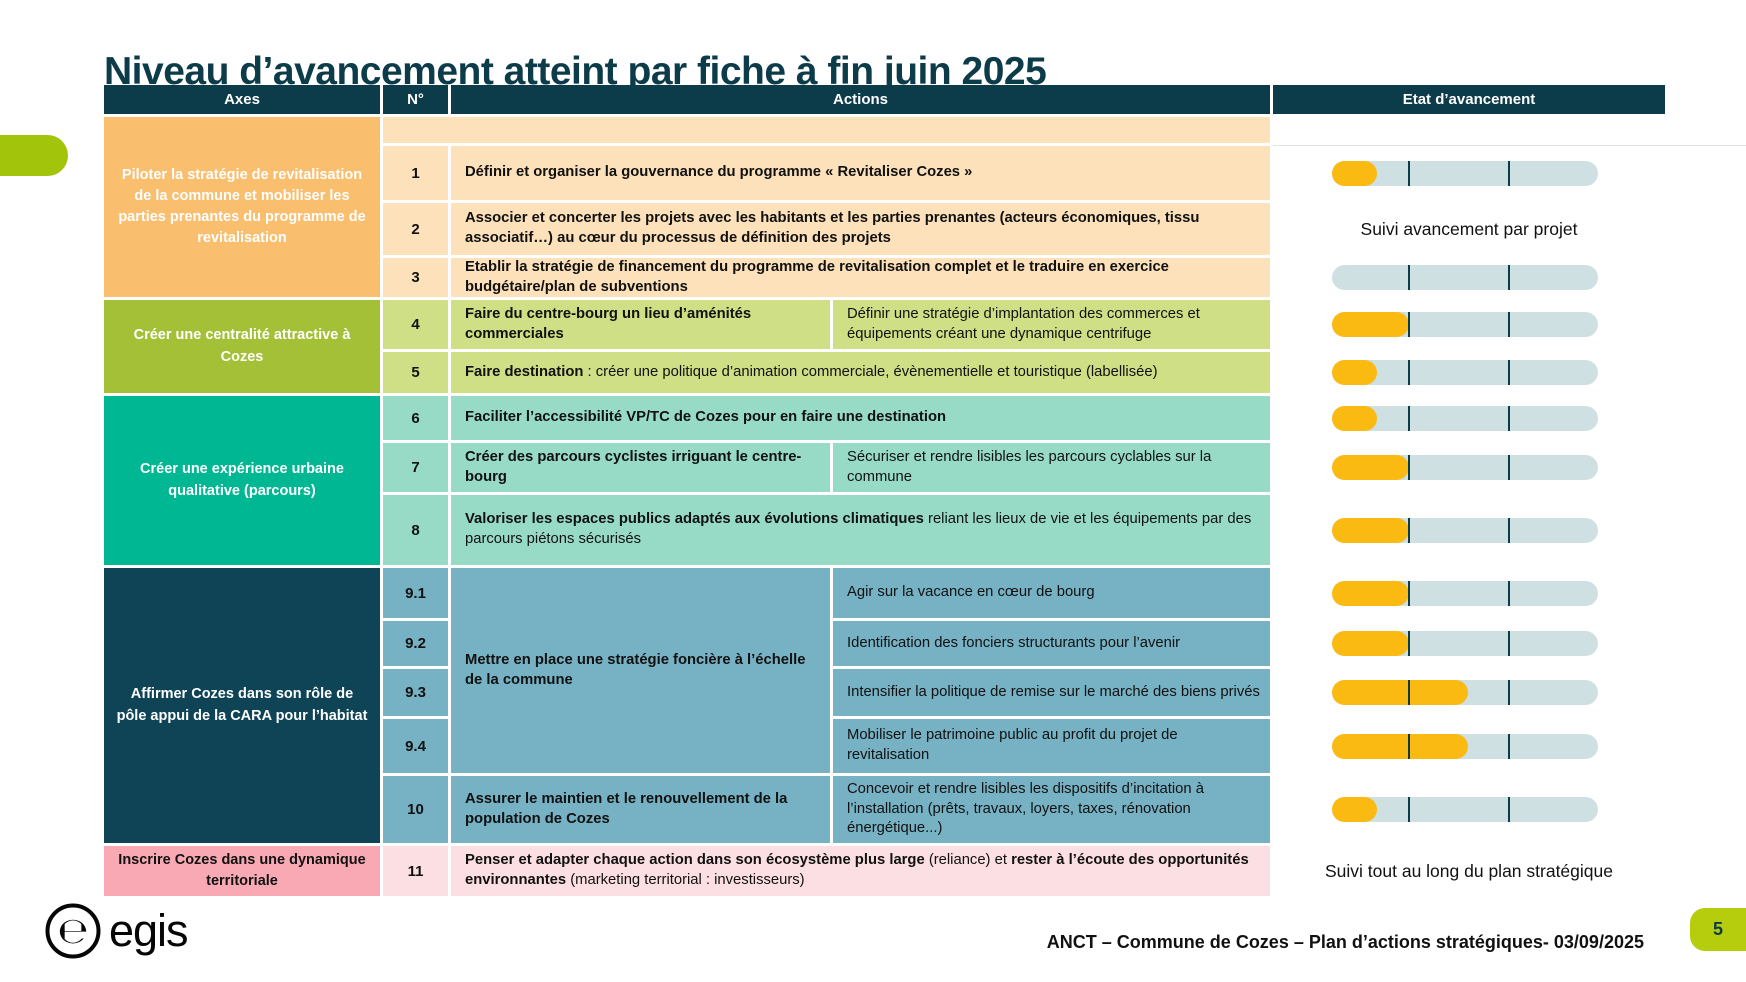 The image size is (1746, 982). Describe the element at coordinates (415, 229) in the screenshot. I see `row-number: 2` at that location.